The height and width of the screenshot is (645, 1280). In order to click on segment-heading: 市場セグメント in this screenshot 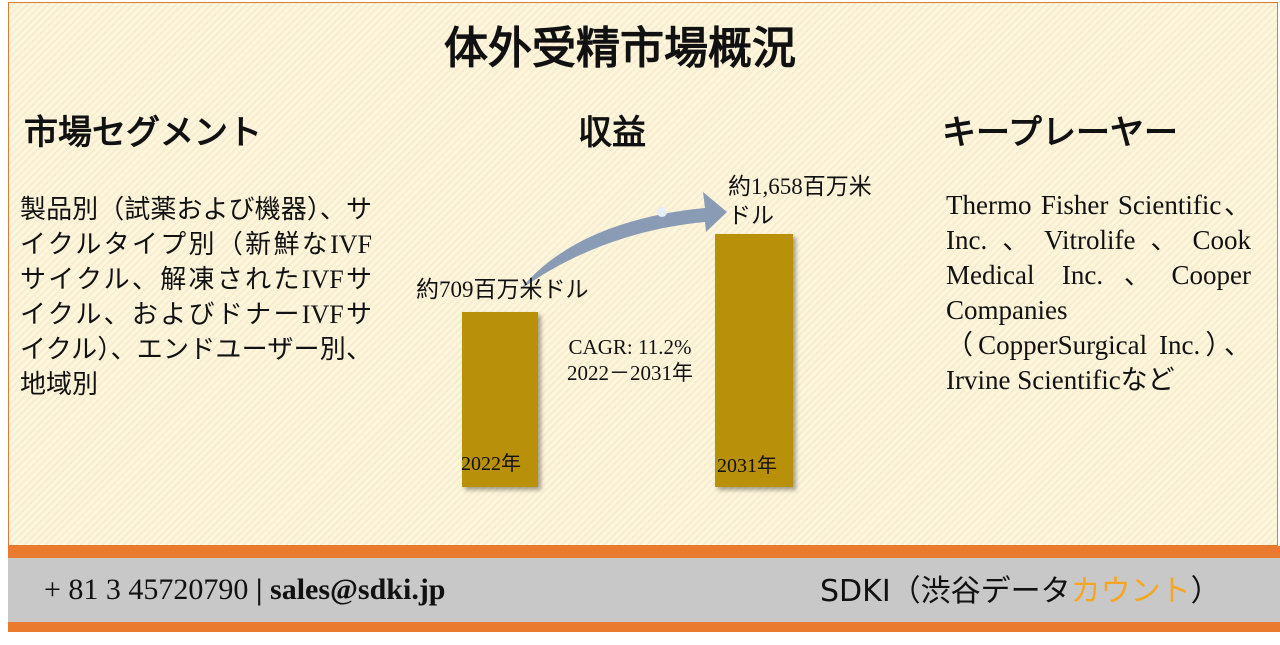, I will do `click(143, 133)`.